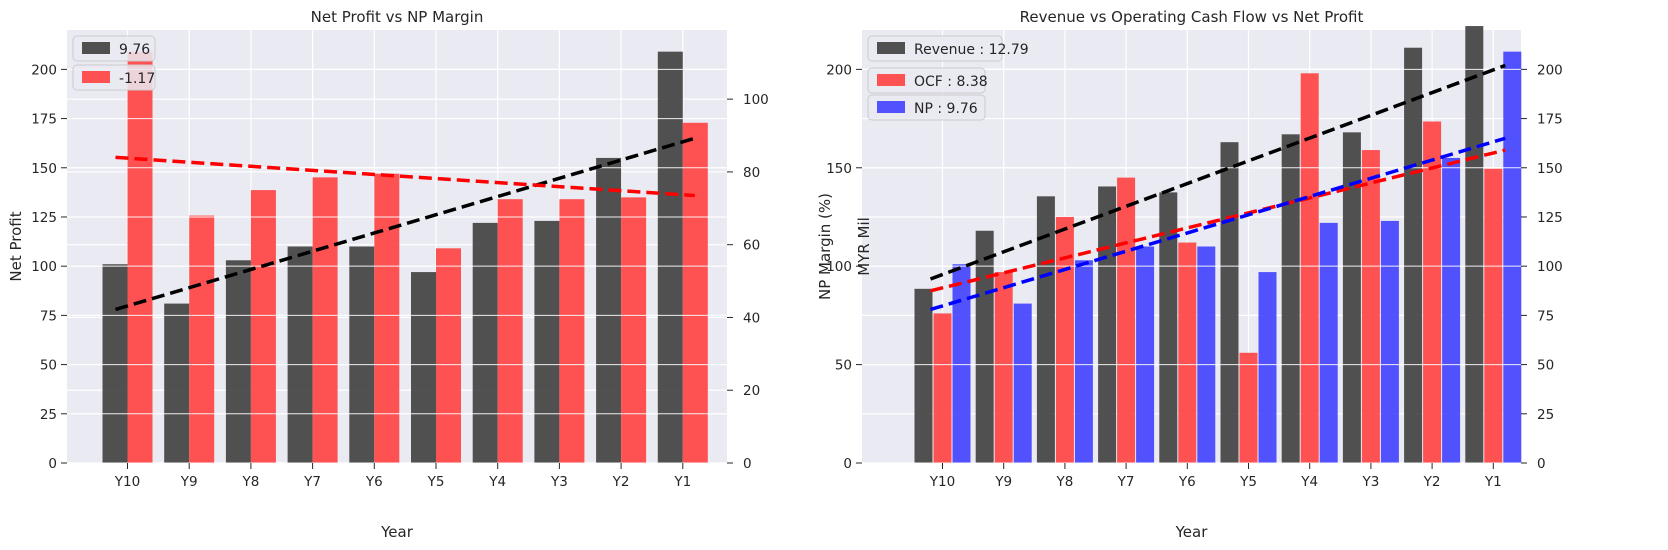 Image resolution: width=1668 pixels, height=550 pixels. What do you see at coordinates (1545, 415) in the screenshot?
I see `y2-tick-label: 25` at bounding box center [1545, 415].